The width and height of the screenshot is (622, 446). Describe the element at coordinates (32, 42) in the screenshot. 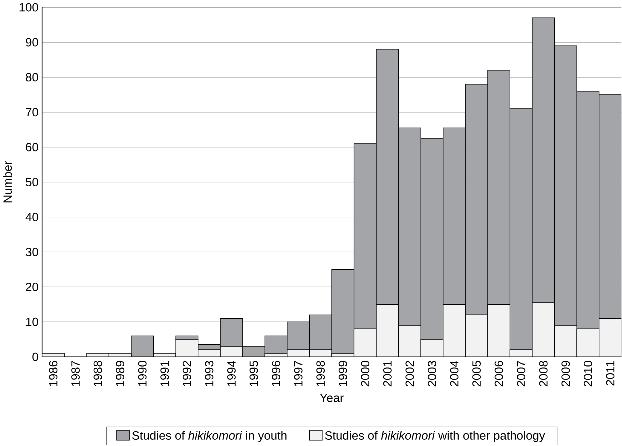

I see `y-tick-label: 90` at that location.